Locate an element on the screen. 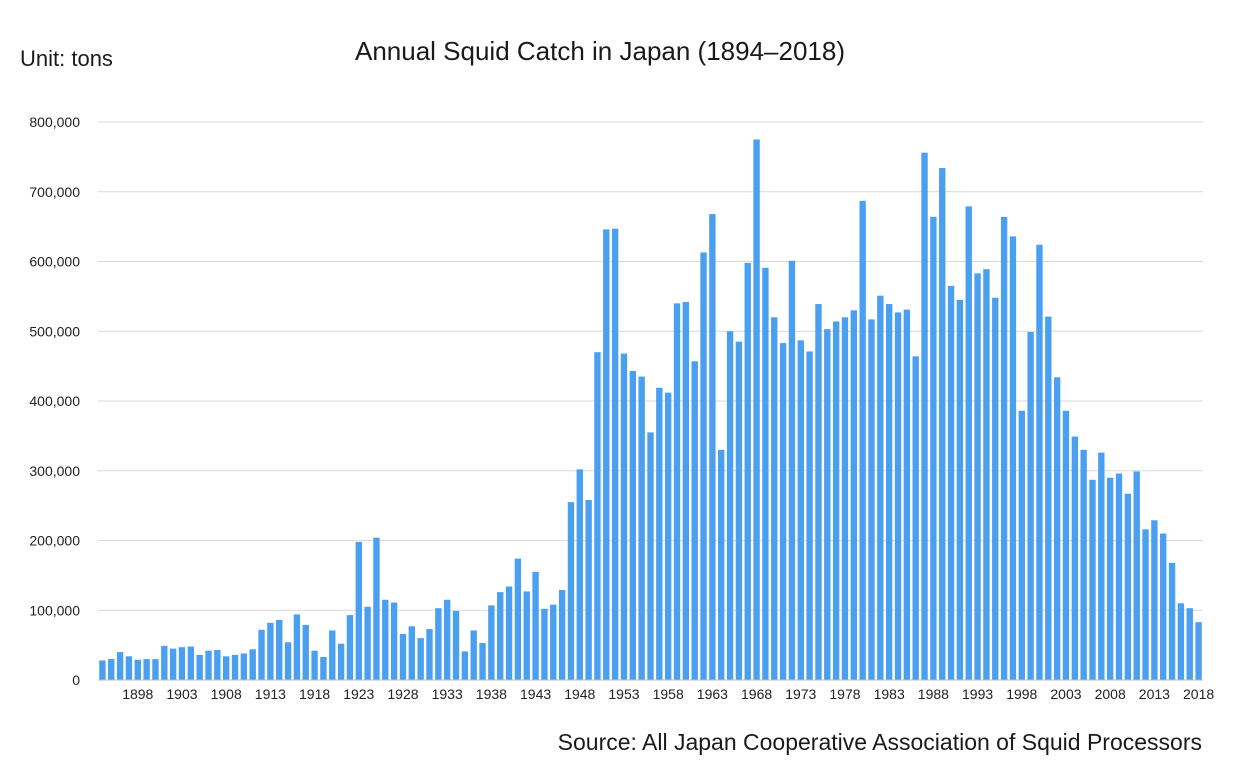 This screenshot has height=780, width=1240. bar-2010 is located at coordinates (1128, 586).